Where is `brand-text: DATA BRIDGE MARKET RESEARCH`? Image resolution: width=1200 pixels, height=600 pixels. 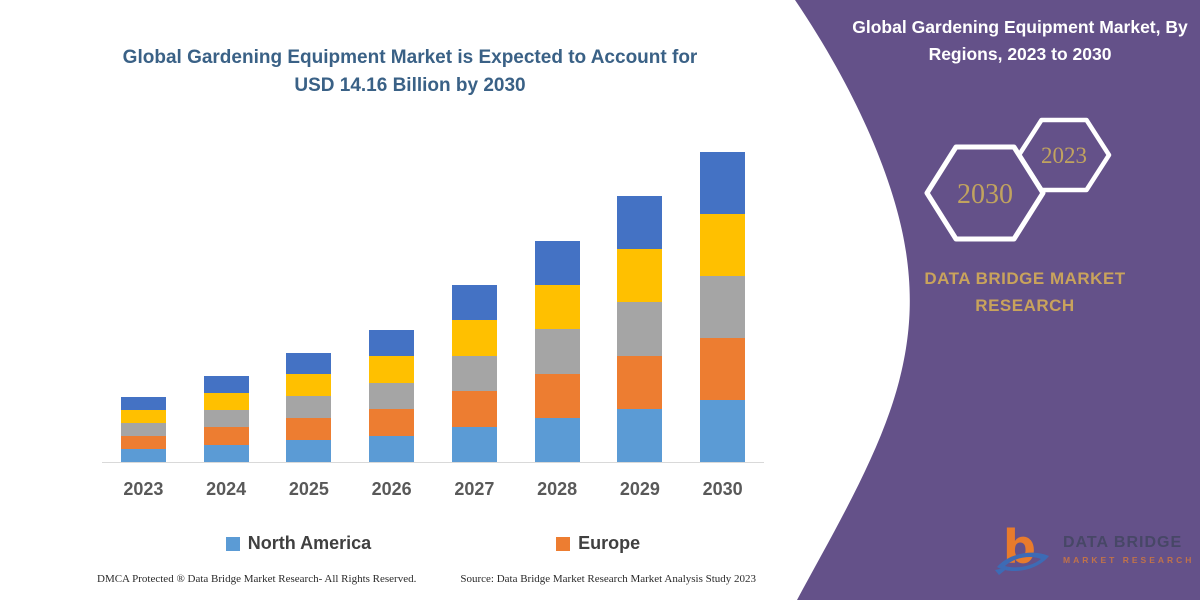
brand-text: DATA BRIDGE MARKET RESEARCH is located at coordinates (1025, 292).